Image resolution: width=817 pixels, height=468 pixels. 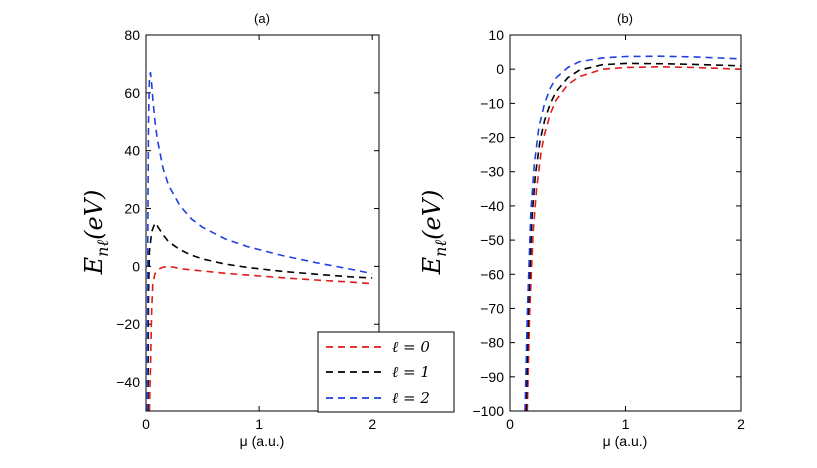 I want to click on panel-a-ytick-label: −40, so click(x=128, y=382).